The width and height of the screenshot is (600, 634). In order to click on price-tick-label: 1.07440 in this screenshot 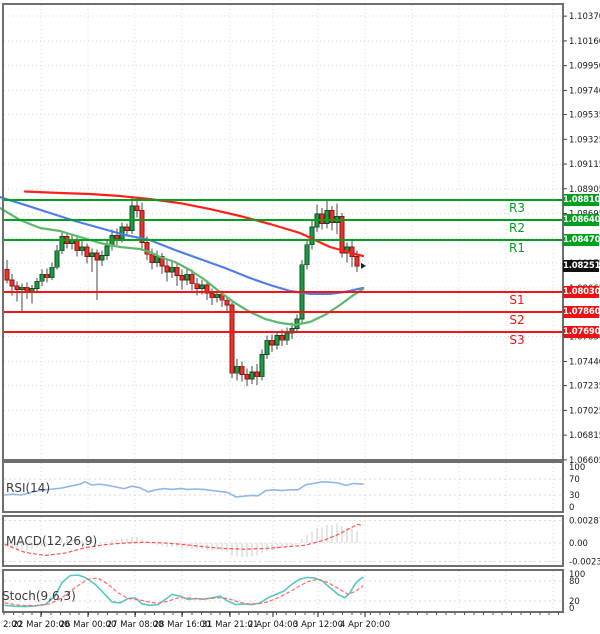, I will do `click(584, 362)`.